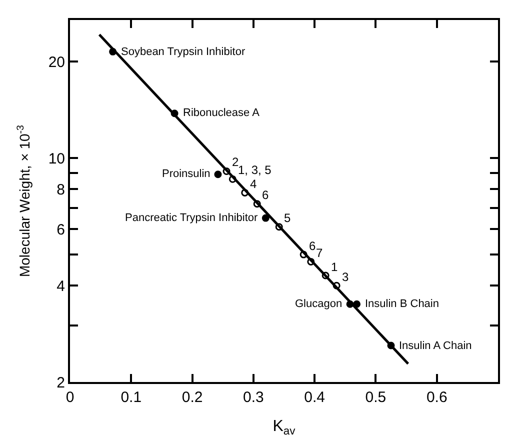 This screenshot has height=440, width=508. Describe the element at coordinates (186, 174) in the screenshot. I see `annotation: Proinsulin` at that location.